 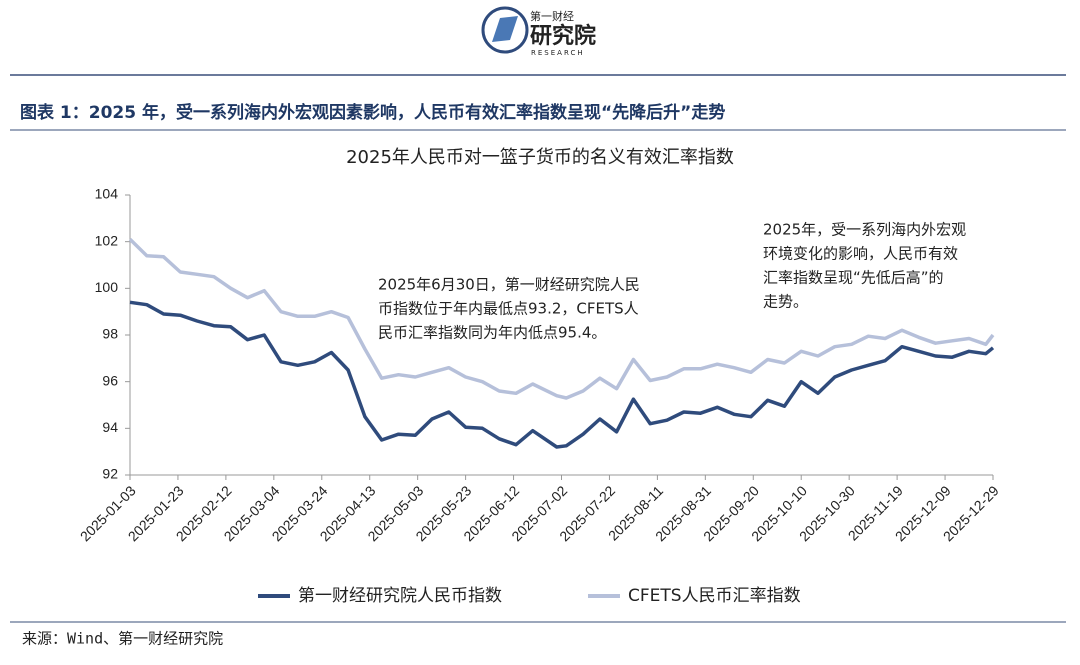 What do you see at coordinates (107, 194) in the screenshot?
I see `y-tick-label: 104` at bounding box center [107, 194].